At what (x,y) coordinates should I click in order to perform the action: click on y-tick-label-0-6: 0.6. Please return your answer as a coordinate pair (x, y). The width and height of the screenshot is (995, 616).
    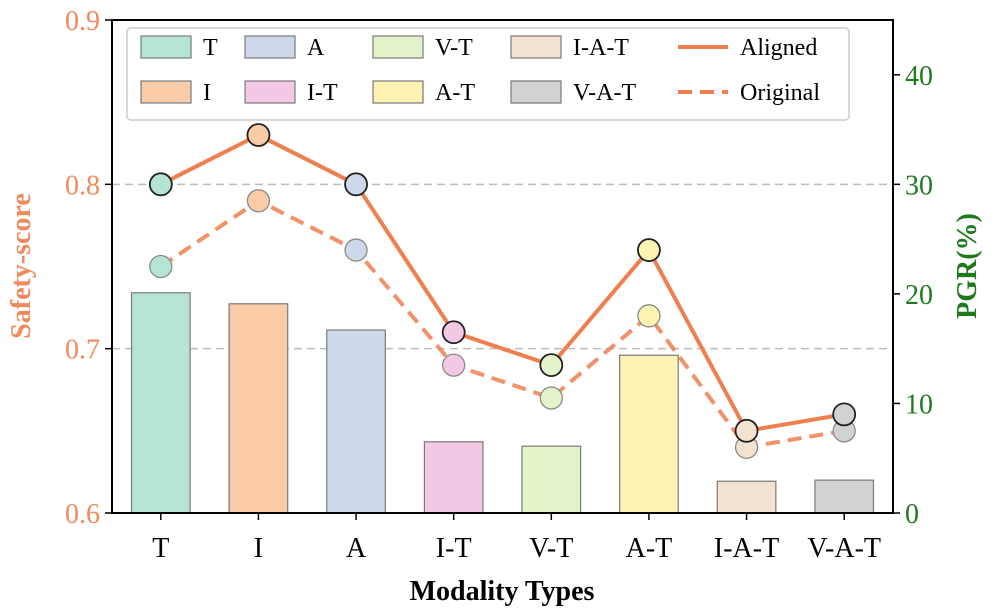
    Looking at the image, I should click on (82, 514).